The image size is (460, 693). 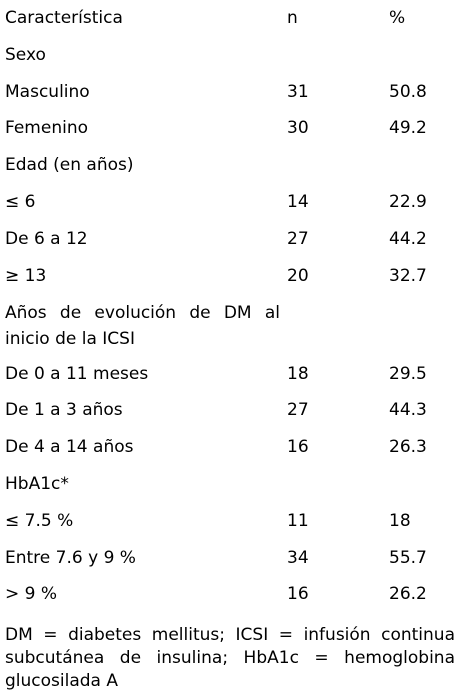 I want to click on row-label: Característica, so click(x=64, y=18).